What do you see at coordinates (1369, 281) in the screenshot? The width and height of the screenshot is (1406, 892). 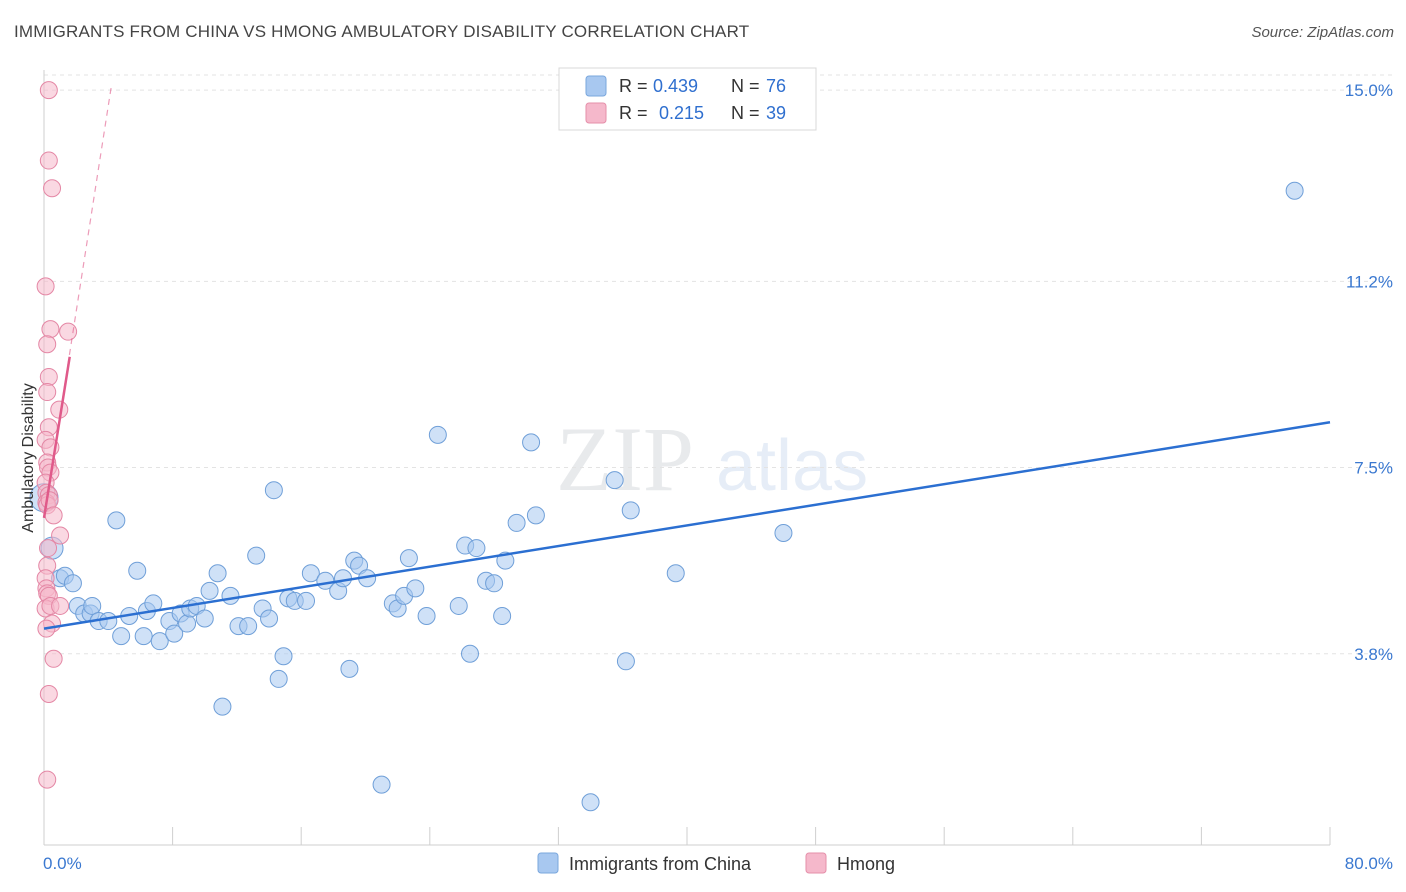 I see `y-tick-label: 11.2%` at bounding box center [1369, 281].